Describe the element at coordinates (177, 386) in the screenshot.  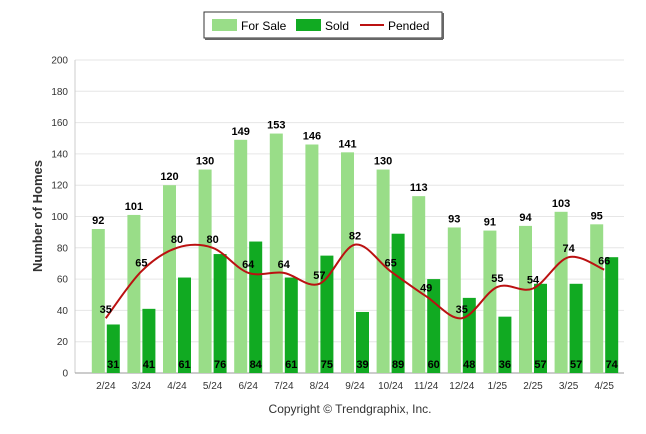
I see `x-tick-label: 4/24` at that location.